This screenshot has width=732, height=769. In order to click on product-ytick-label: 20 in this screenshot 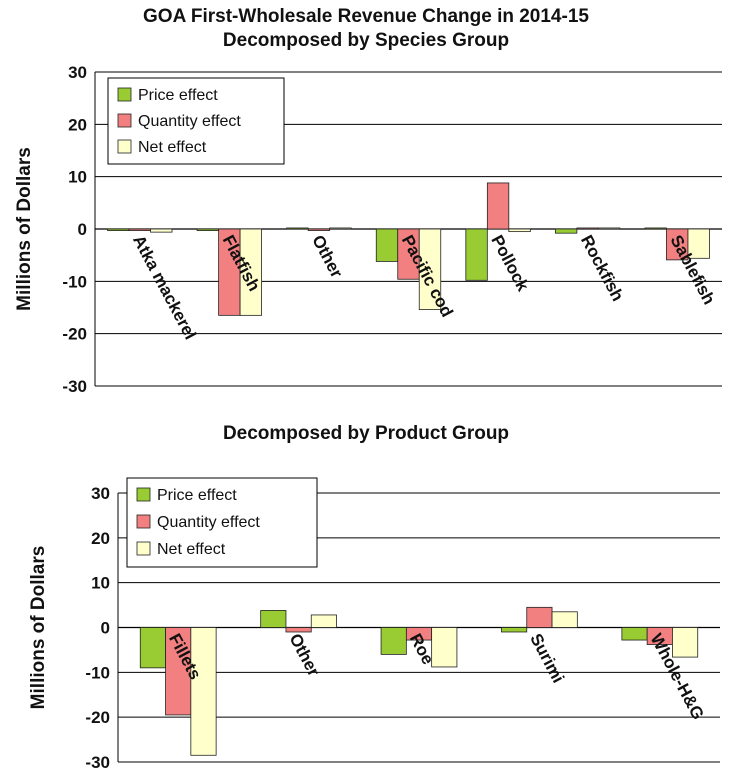, I will do `click(100, 538)`.